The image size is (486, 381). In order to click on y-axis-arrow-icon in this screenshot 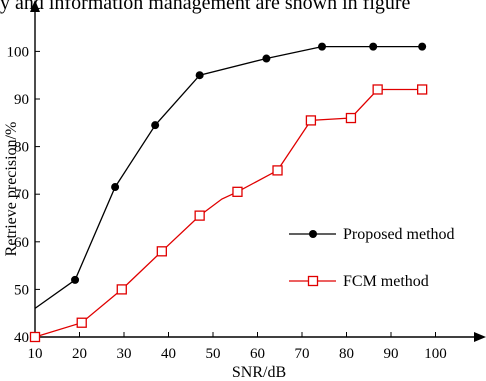, I will do `click(35, 6)`.